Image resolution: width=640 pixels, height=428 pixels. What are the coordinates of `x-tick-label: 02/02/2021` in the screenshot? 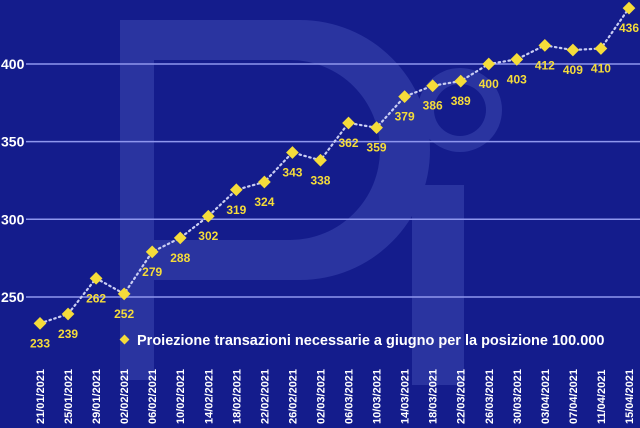 It's located at (125, 396).